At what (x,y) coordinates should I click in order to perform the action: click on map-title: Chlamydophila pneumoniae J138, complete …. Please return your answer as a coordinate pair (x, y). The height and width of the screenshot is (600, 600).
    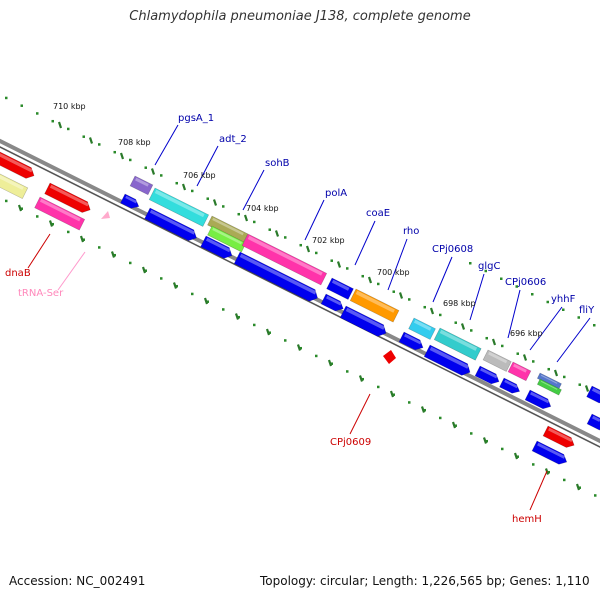
    Looking at the image, I should click on (300, 16).